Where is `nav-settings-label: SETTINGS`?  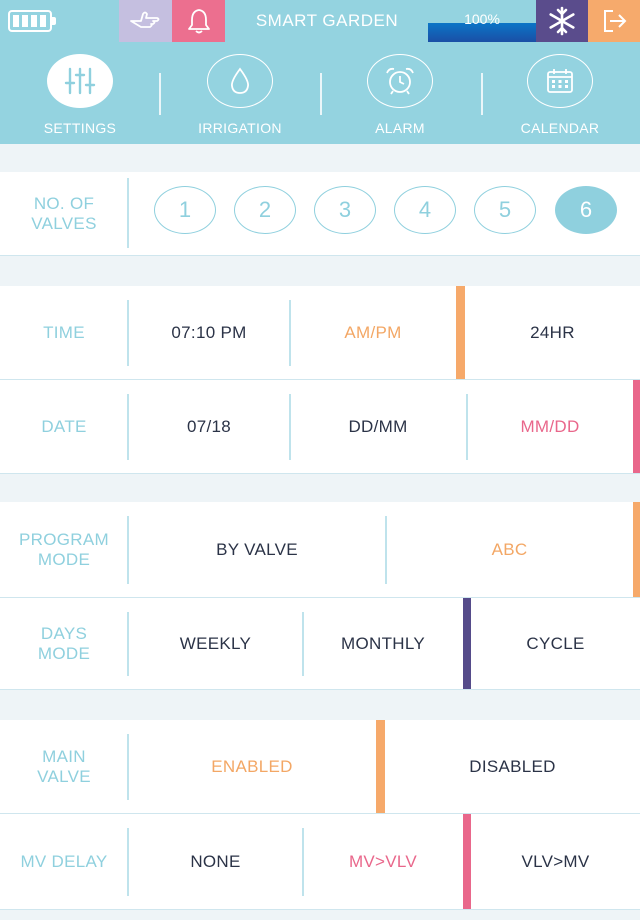 nav-settings-label: SETTINGS is located at coordinates (80, 128).